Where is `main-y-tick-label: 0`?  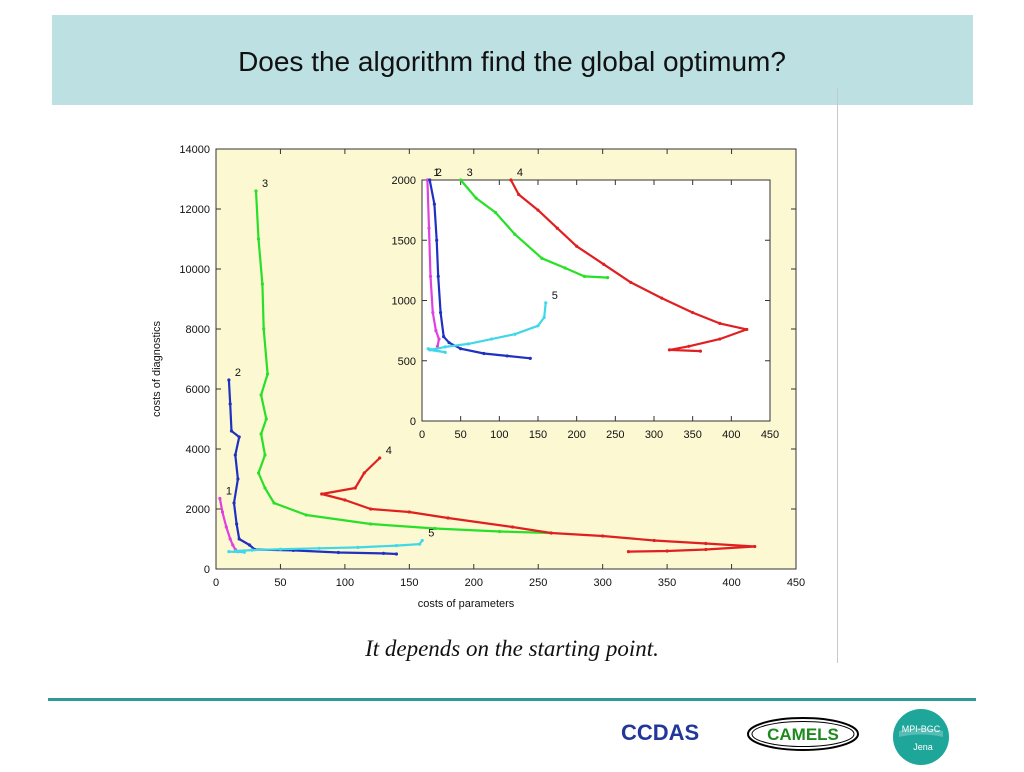
main-y-tick-label: 0 is located at coordinates (207, 570).